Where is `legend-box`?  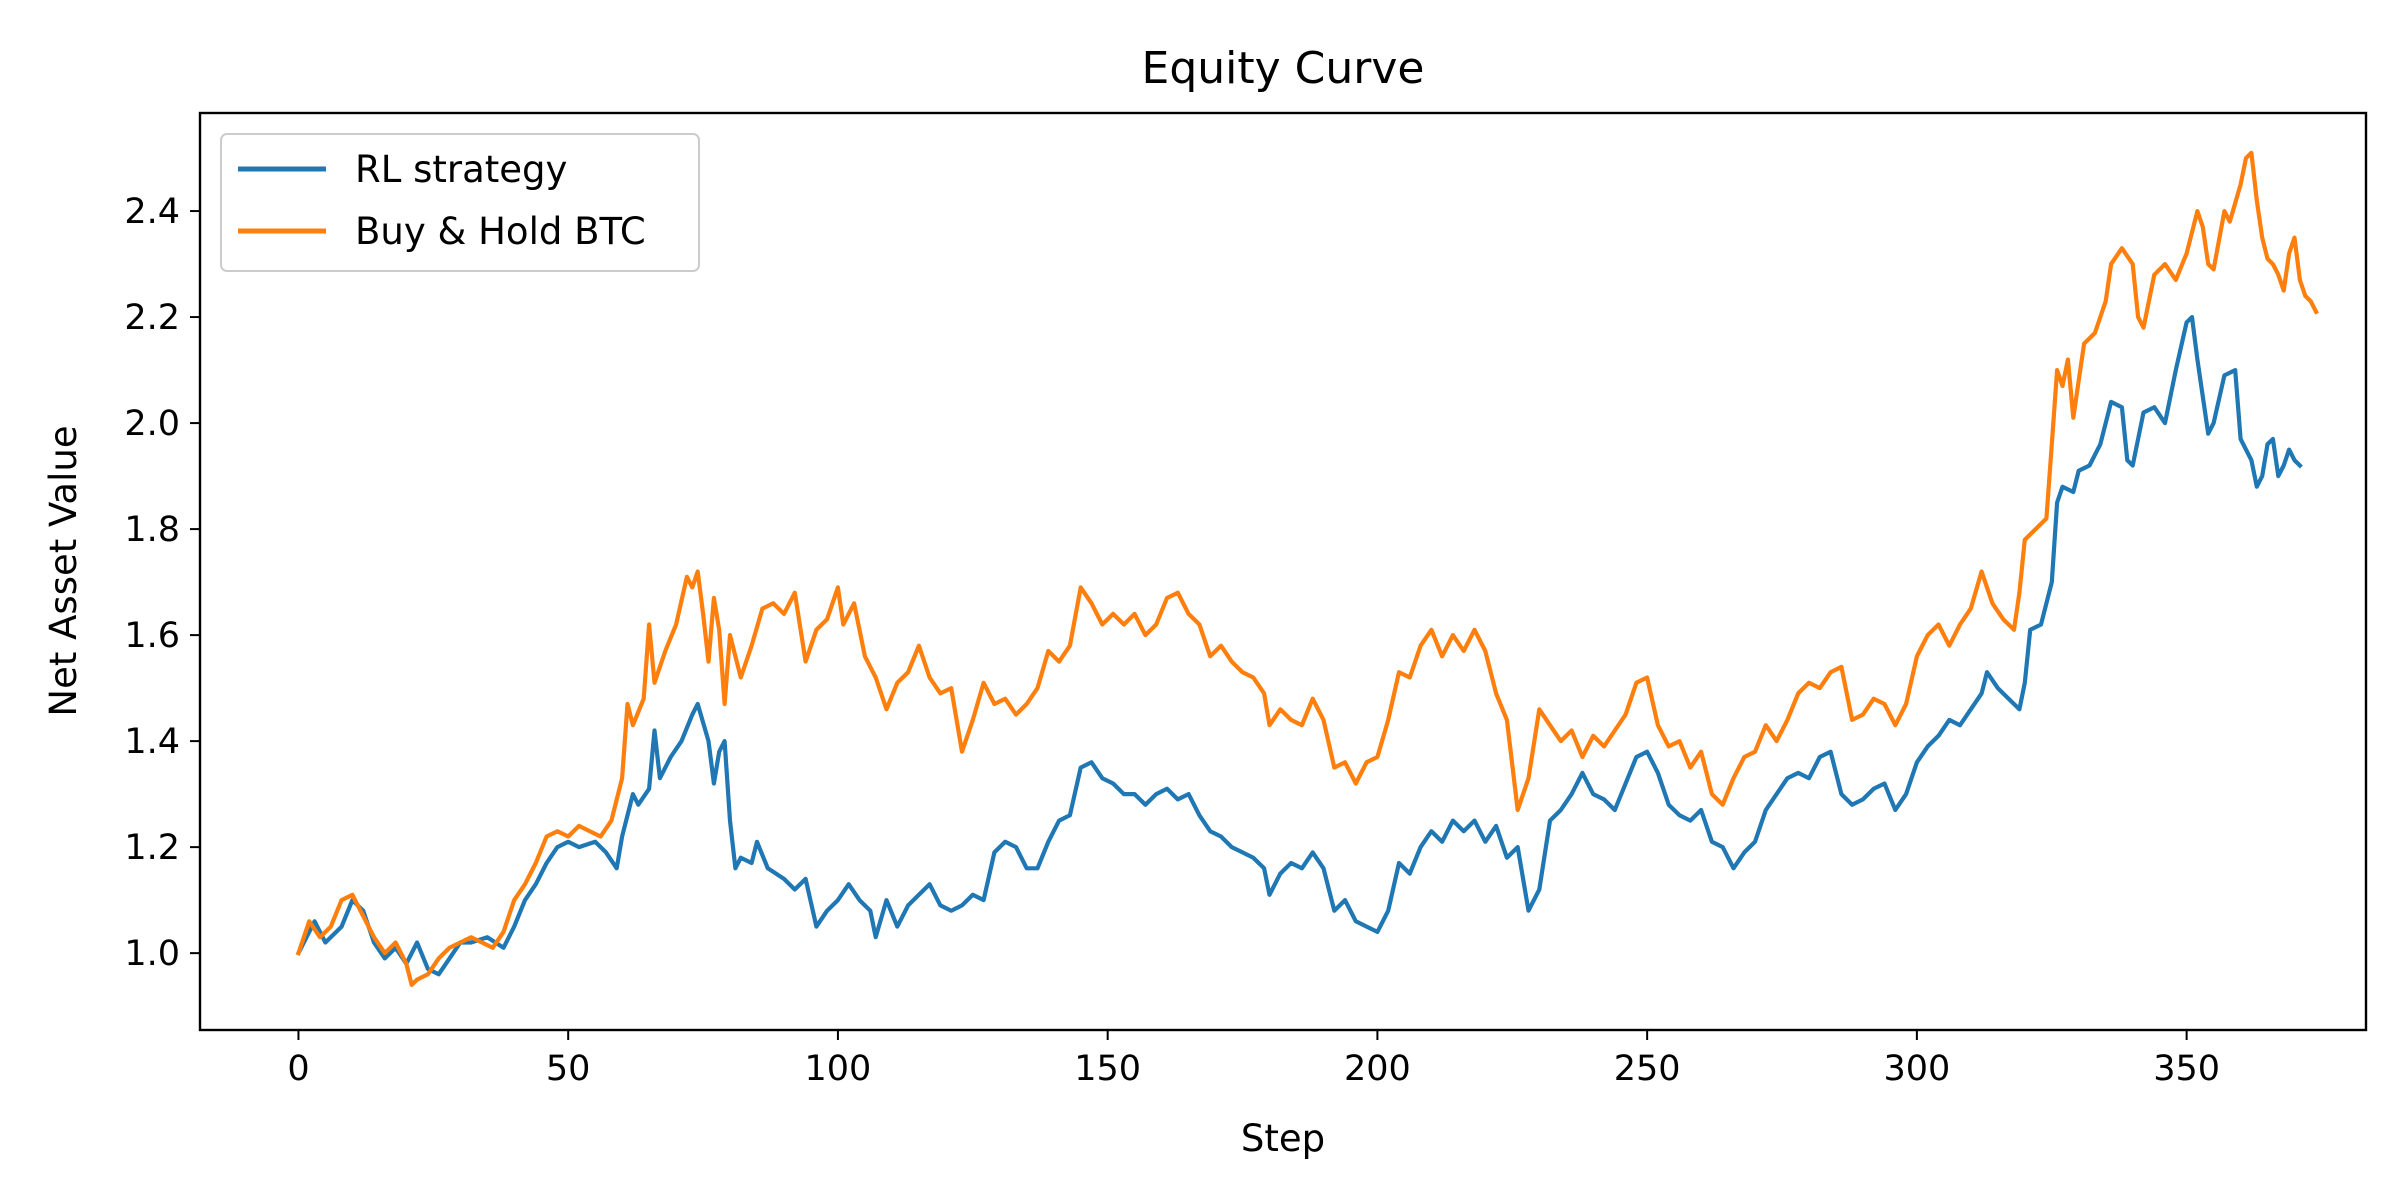
legend-box is located at coordinates (460, 202).